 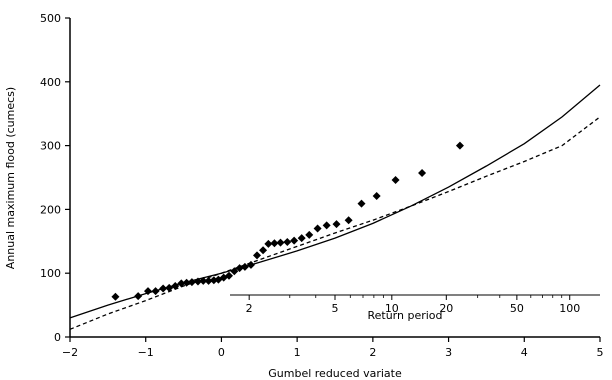 I want to click on x-tick-label: 2, so click(x=372, y=352).